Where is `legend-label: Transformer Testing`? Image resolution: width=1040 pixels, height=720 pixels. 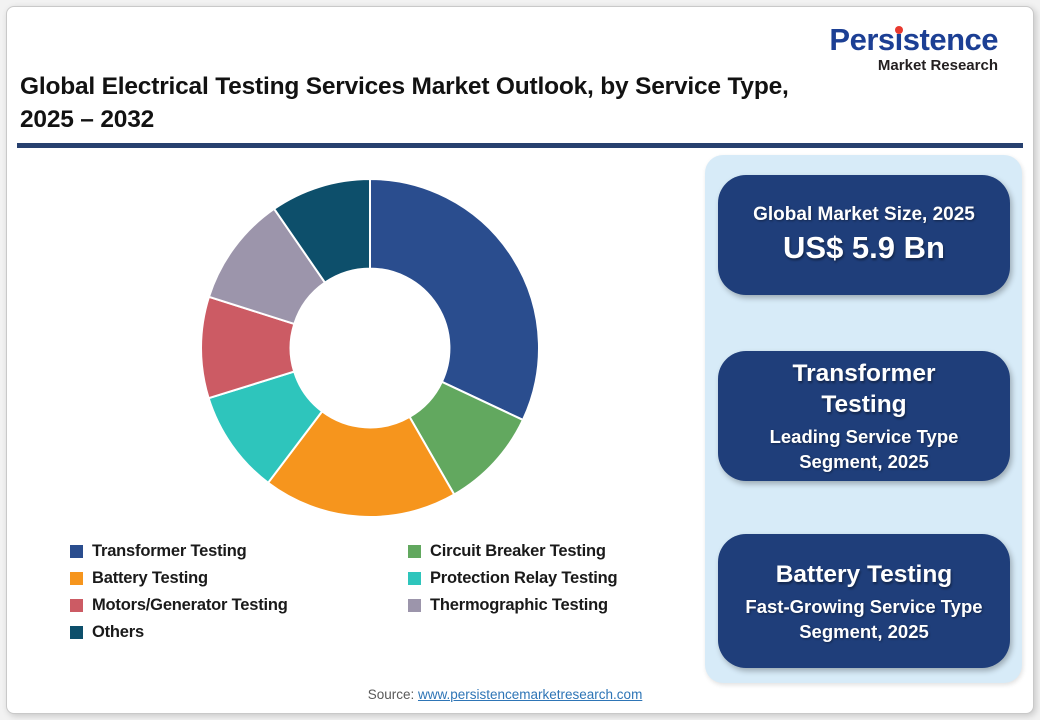
legend-label: Transformer Testing is located at coordinates (169, 551).